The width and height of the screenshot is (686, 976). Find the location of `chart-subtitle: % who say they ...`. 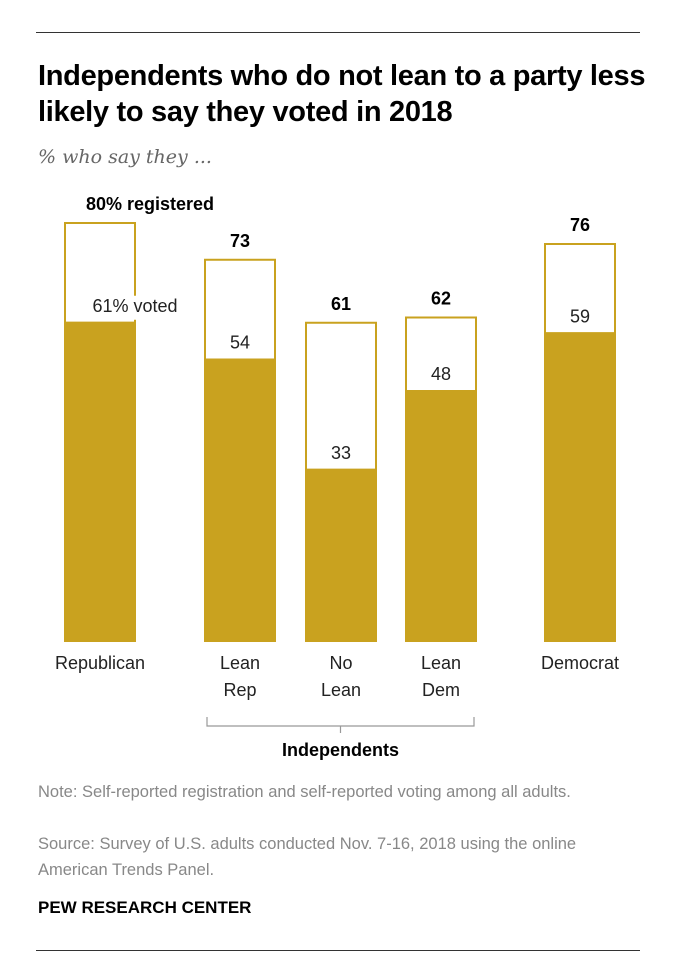

chart-subtitle: % who say they ... is located at coordinates (125, 157).